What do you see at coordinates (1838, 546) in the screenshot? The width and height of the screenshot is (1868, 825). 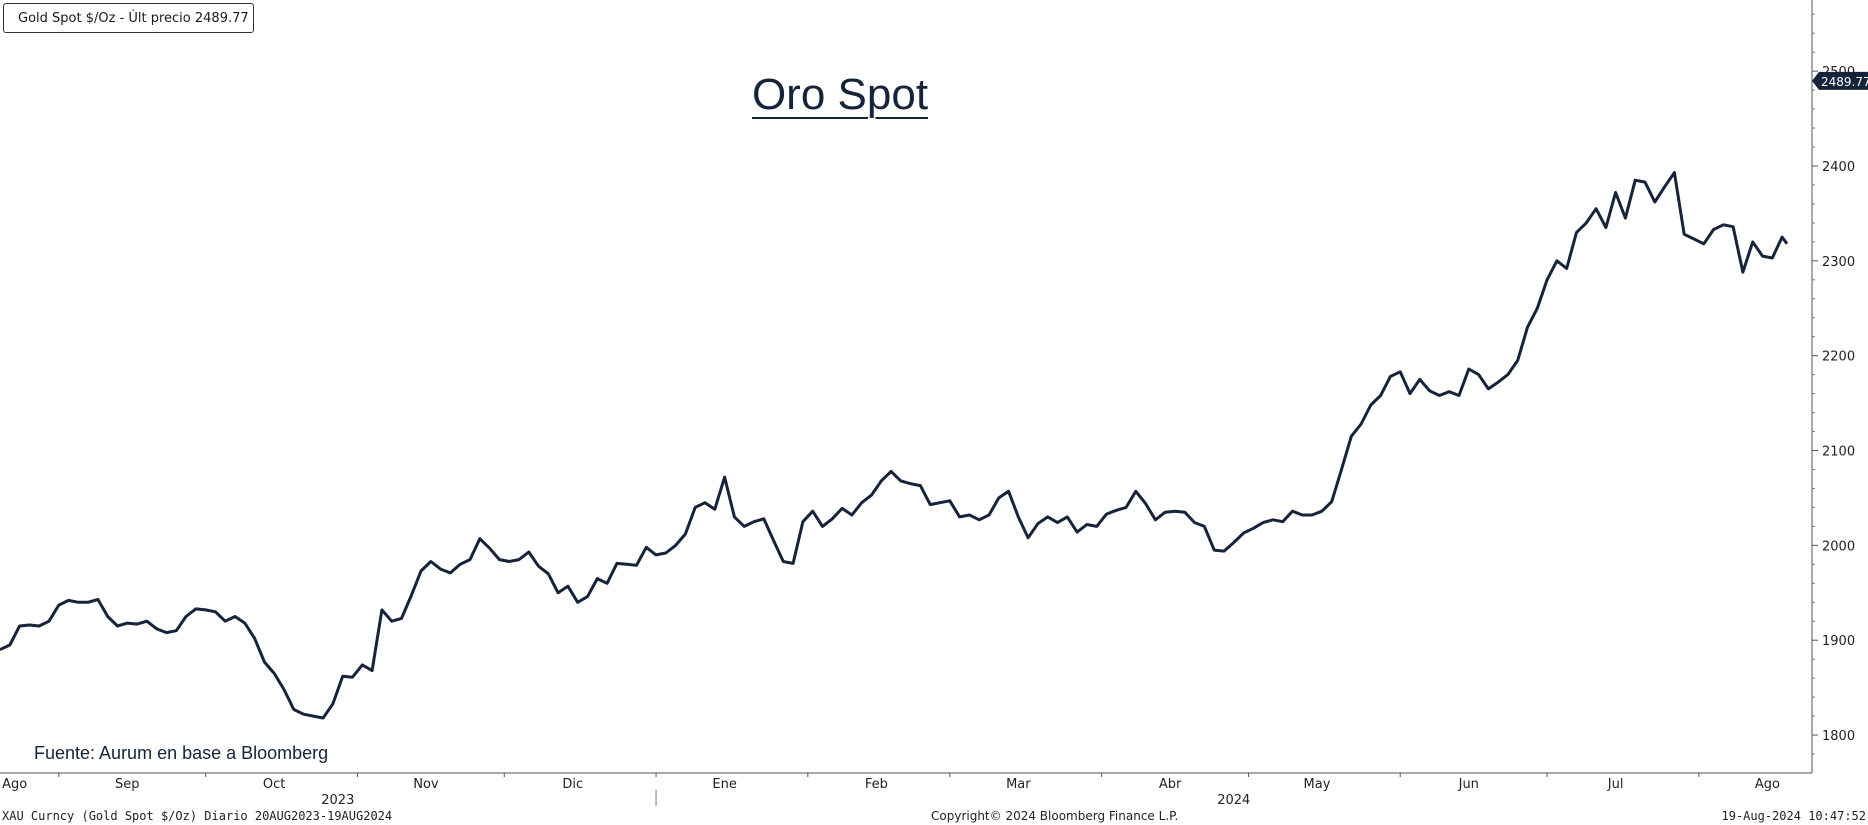 I see `y-tick-label: 2000` at bounding box center [1838, 546].